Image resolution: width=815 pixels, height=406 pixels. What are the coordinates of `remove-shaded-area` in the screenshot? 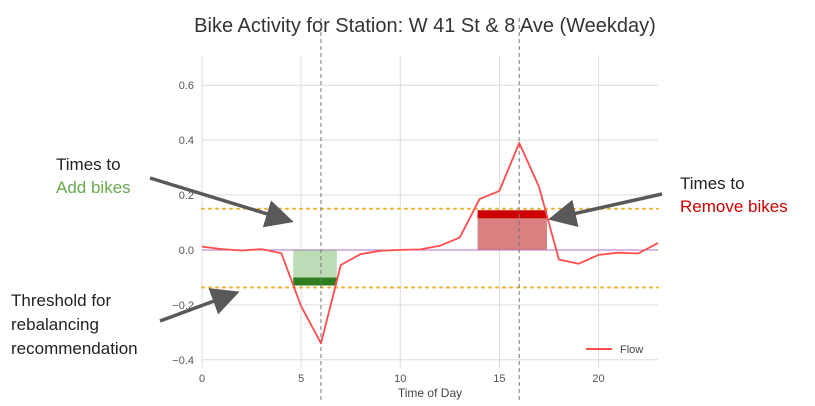 It's located at (512, 232).